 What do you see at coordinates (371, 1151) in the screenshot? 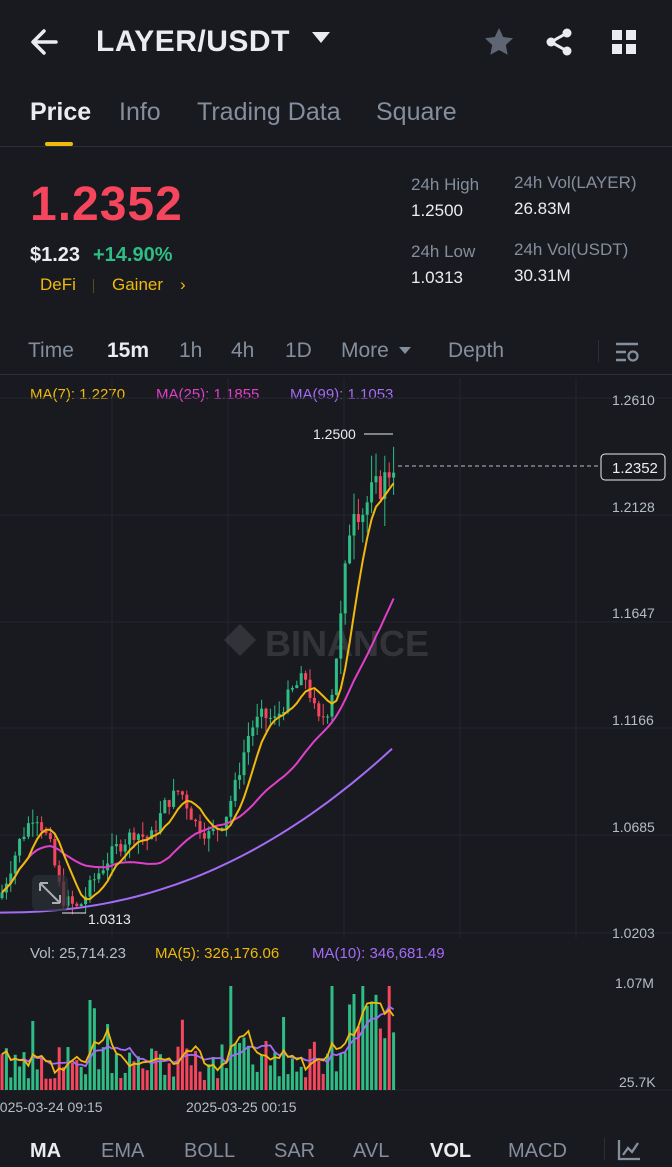
I see `tab-avl: AVL` at bounding box center [371, 1151].